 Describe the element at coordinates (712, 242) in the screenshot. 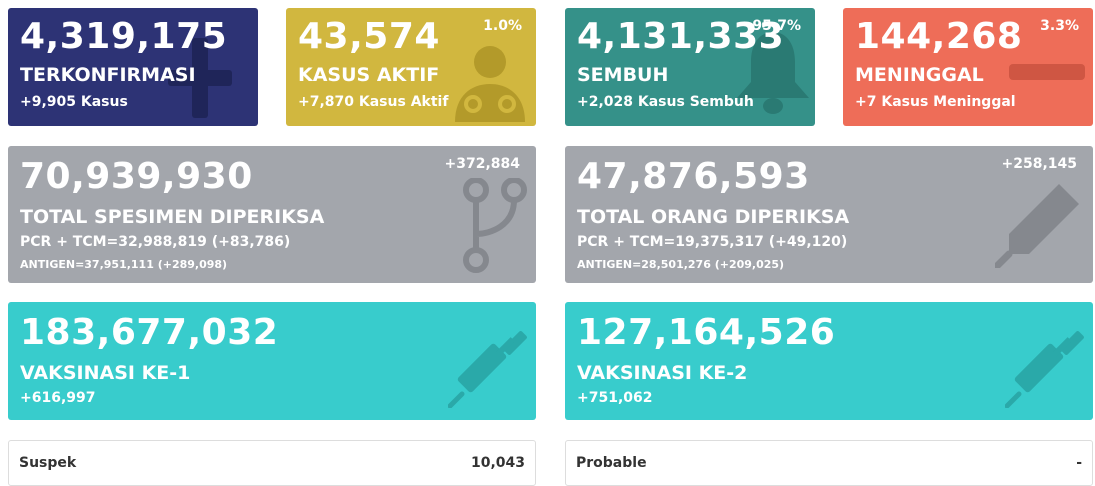

I see `people-pcr: PCR + TCM=19,375,317 (+49,120)` at that location.